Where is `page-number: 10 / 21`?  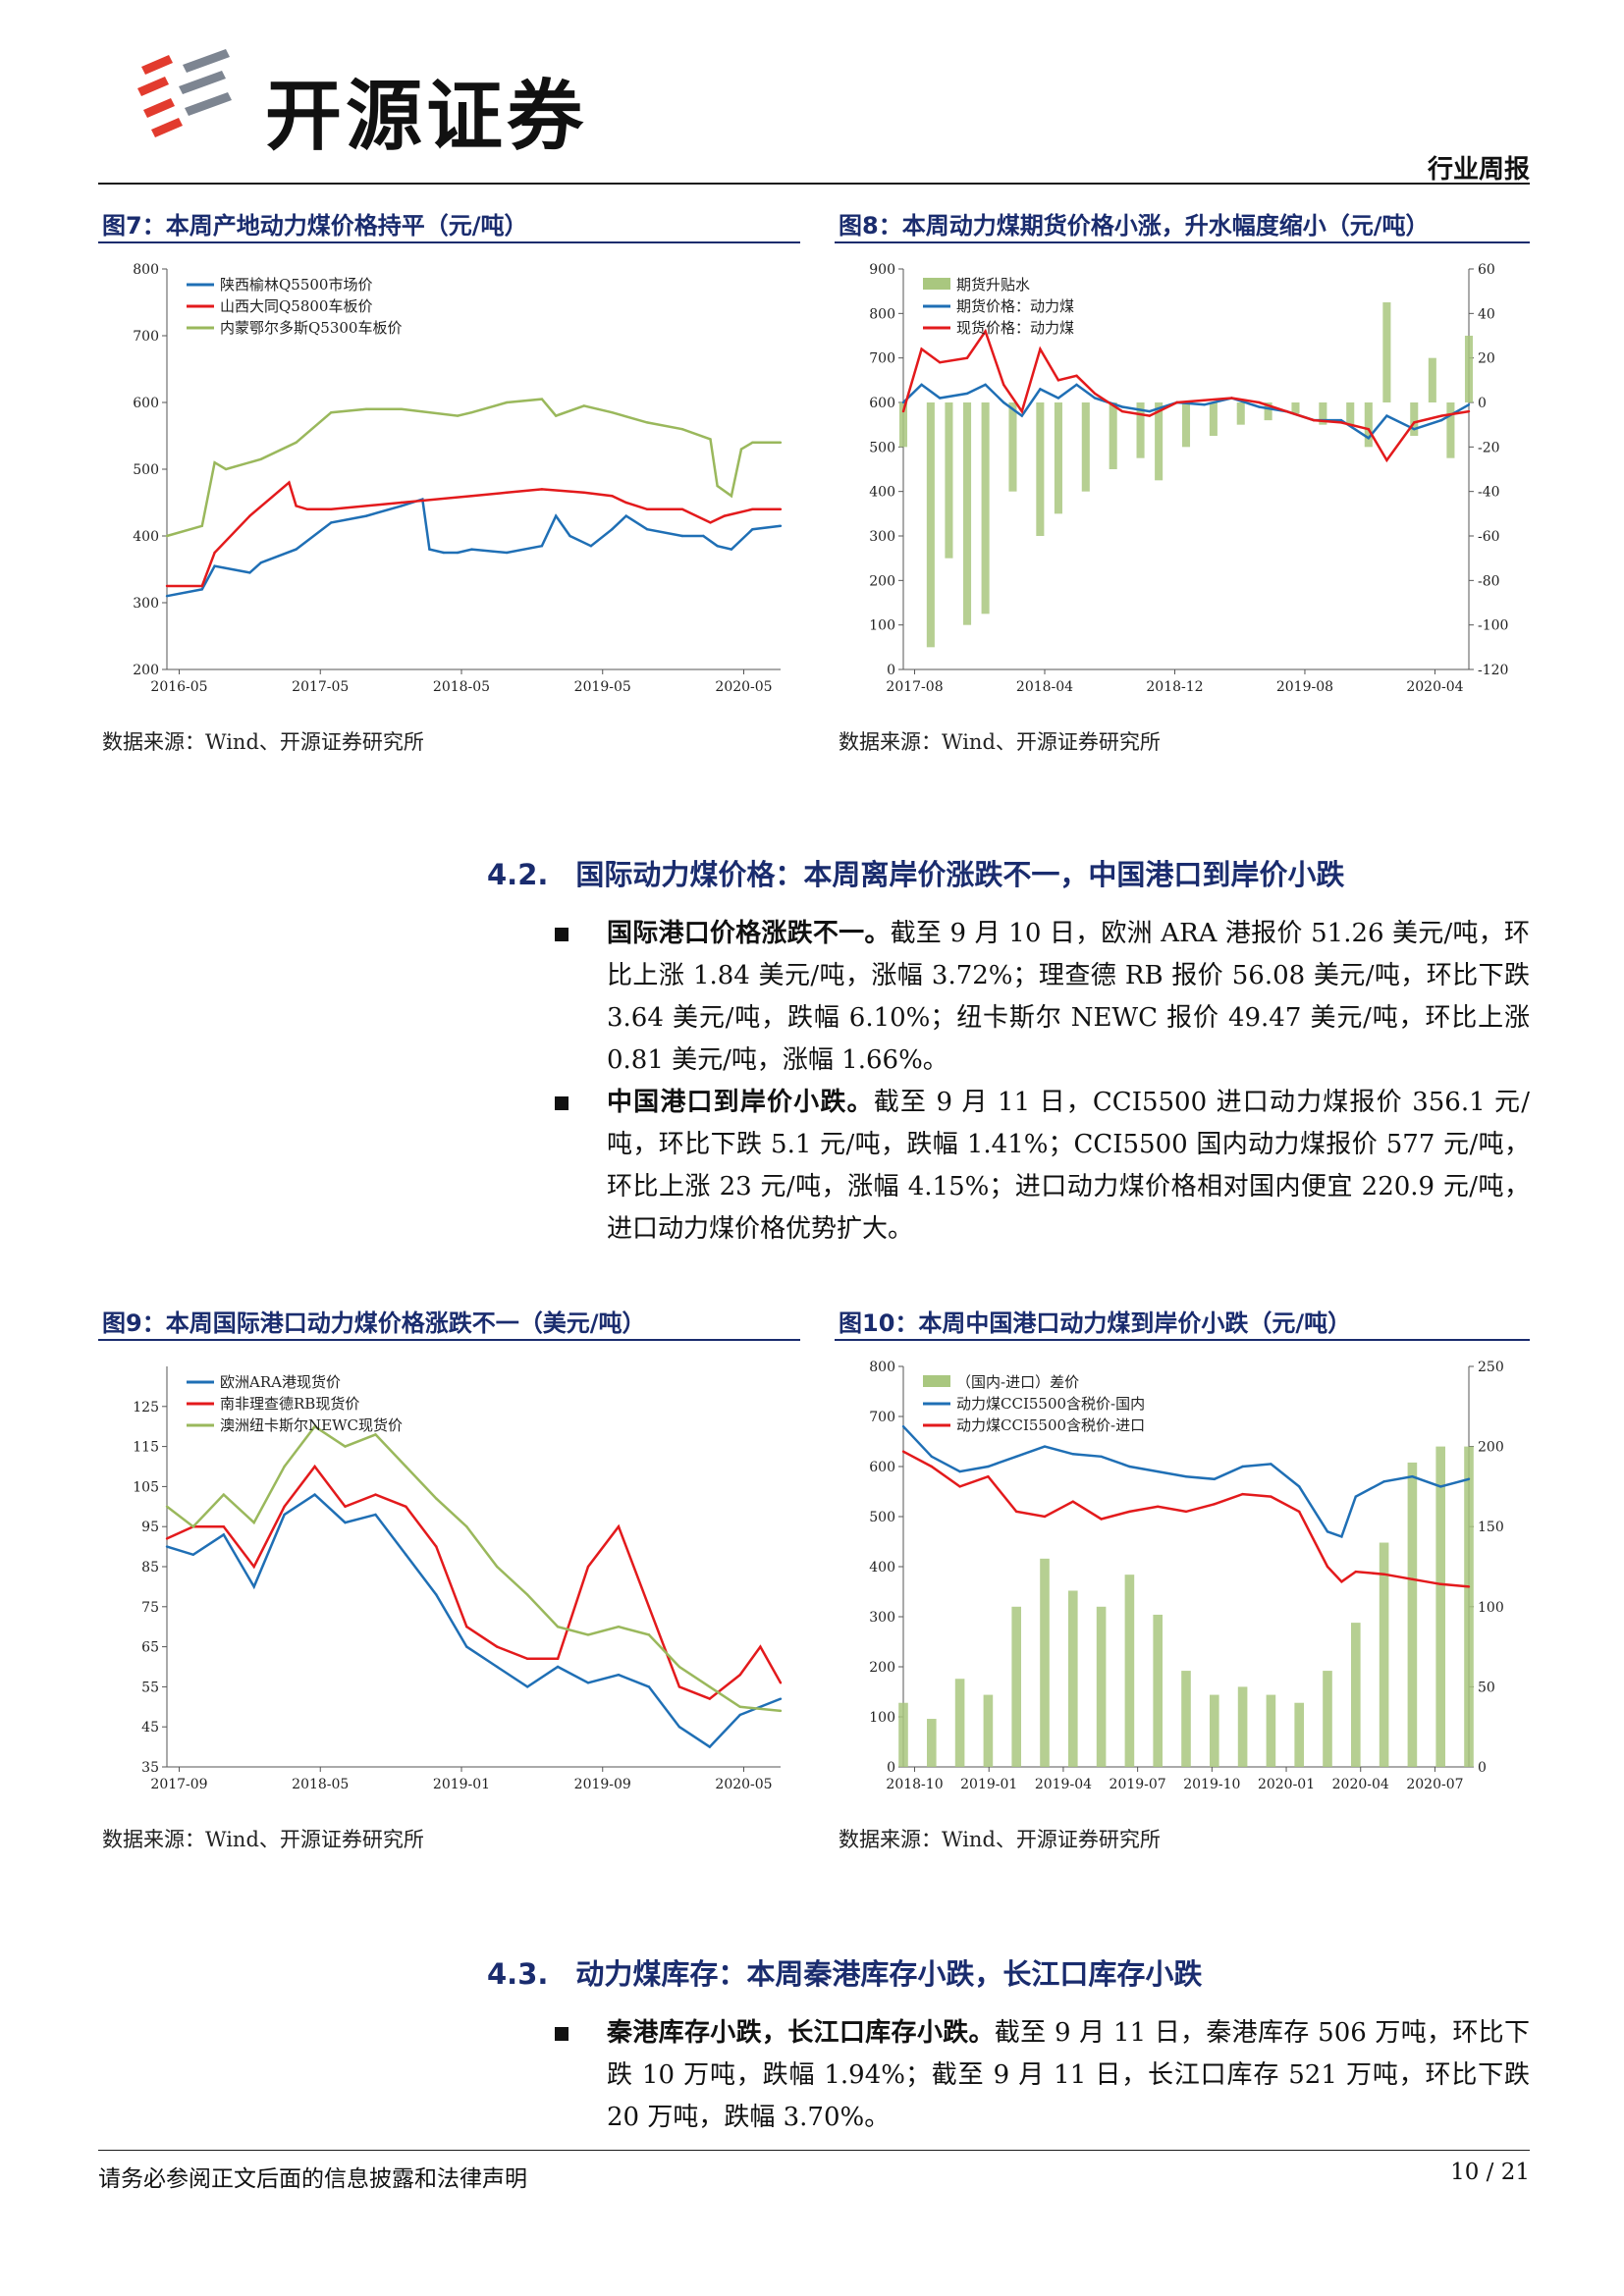
page-number: 10 / 21 is located at coordinates (1490, 2172).